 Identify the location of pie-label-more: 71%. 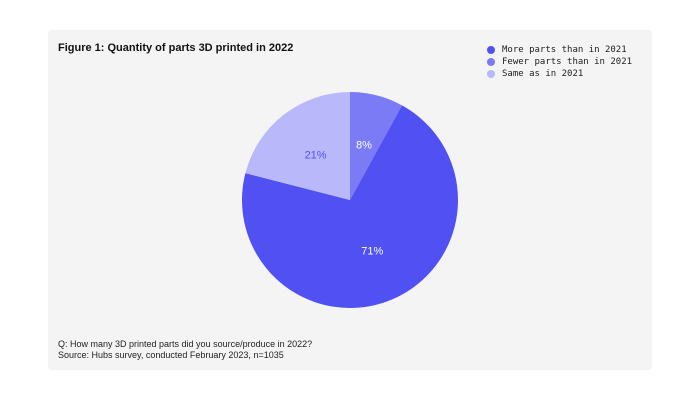
(372, 251).